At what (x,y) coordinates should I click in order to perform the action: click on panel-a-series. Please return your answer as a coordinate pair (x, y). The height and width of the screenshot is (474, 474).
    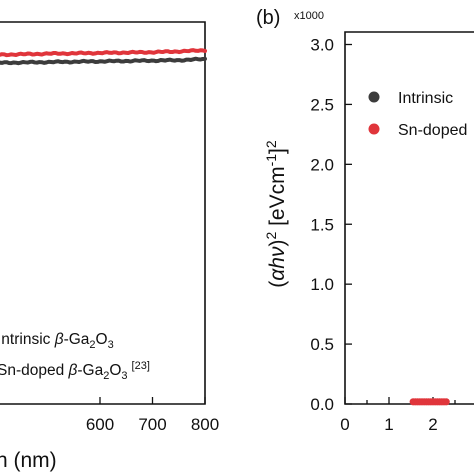
    Looking at the image, I should click on (103, 57).